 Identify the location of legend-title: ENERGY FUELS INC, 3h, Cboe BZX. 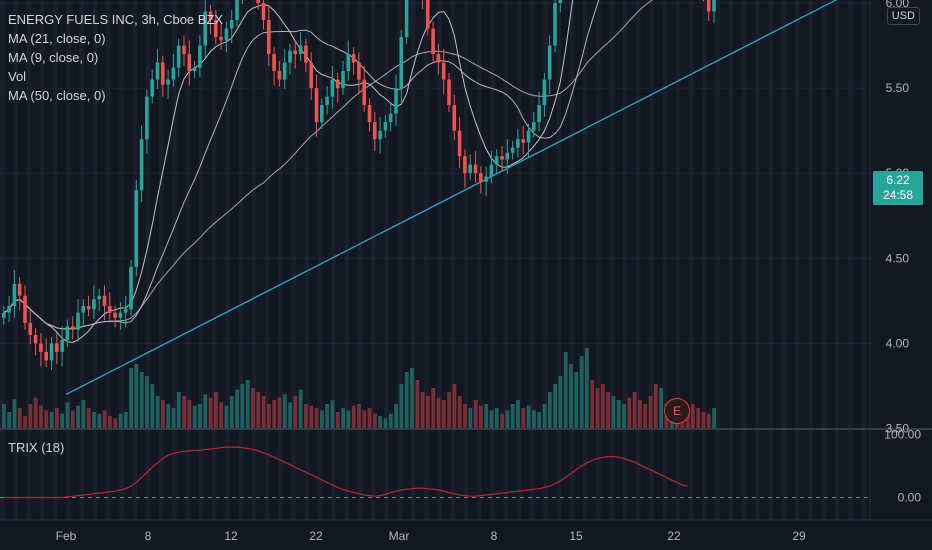
(116, 19).